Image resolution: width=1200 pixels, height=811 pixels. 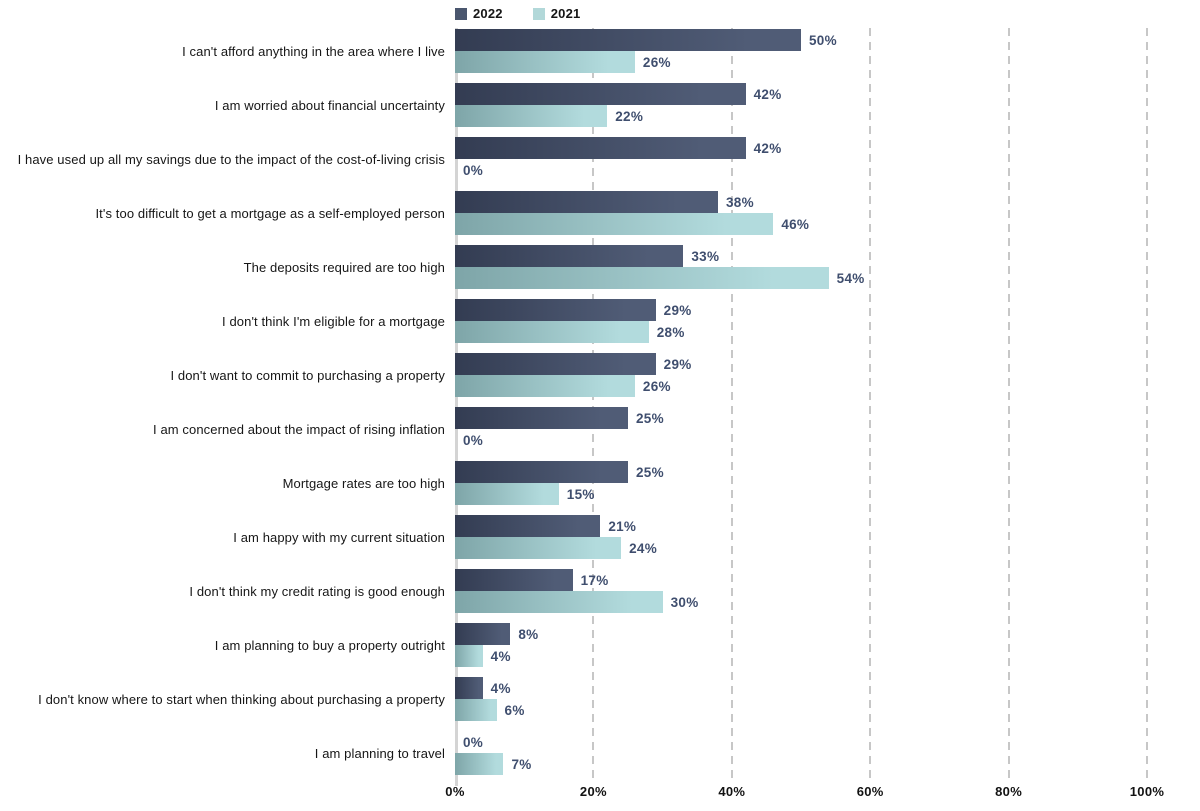 I want to click on bar-row-2022: 4%, so click(x=827, y=688).